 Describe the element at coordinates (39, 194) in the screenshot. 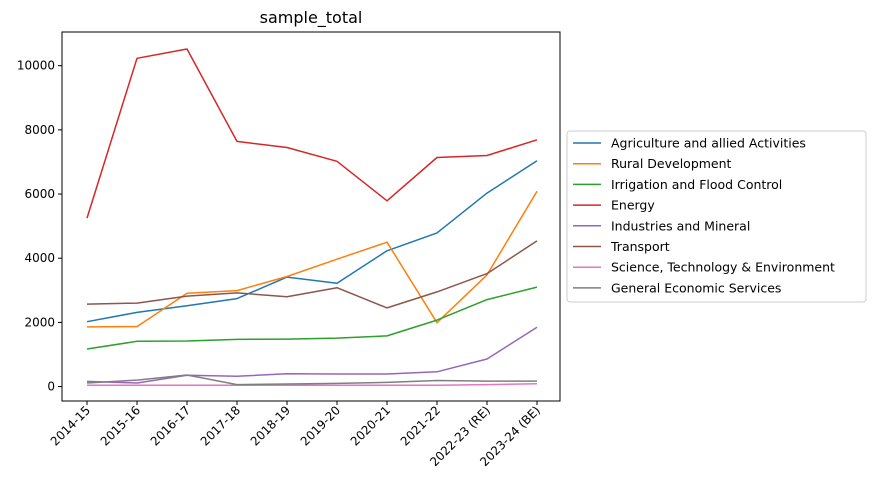

I see `y-tick-label: 6000` at that location.